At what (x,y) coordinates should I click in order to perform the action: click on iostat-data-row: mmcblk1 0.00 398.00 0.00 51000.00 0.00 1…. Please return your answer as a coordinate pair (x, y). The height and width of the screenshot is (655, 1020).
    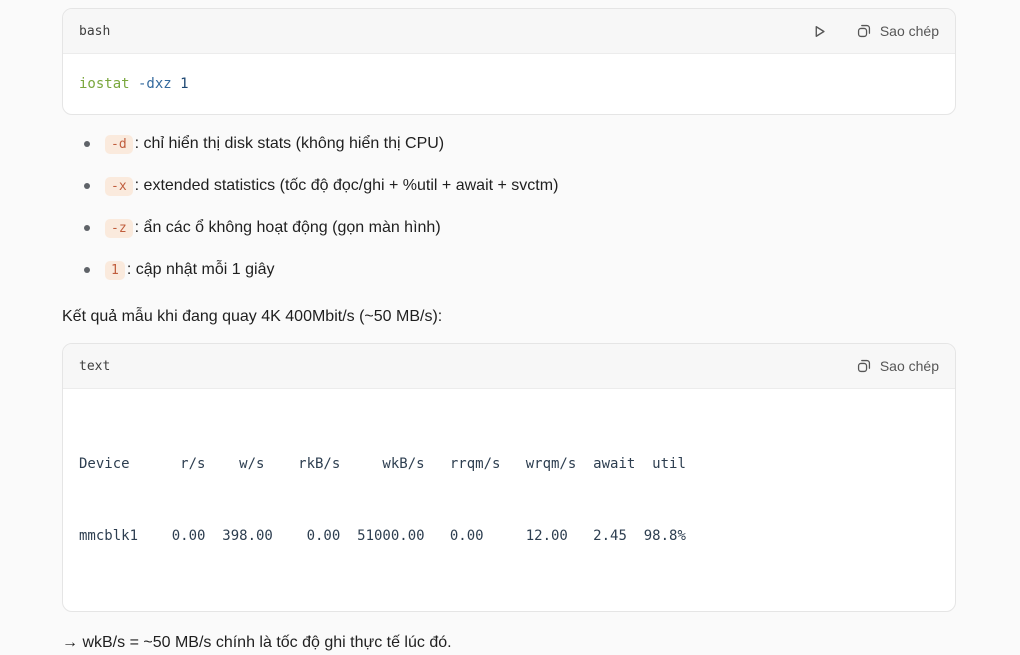
    Looking at the image, I should click on (382, 536).